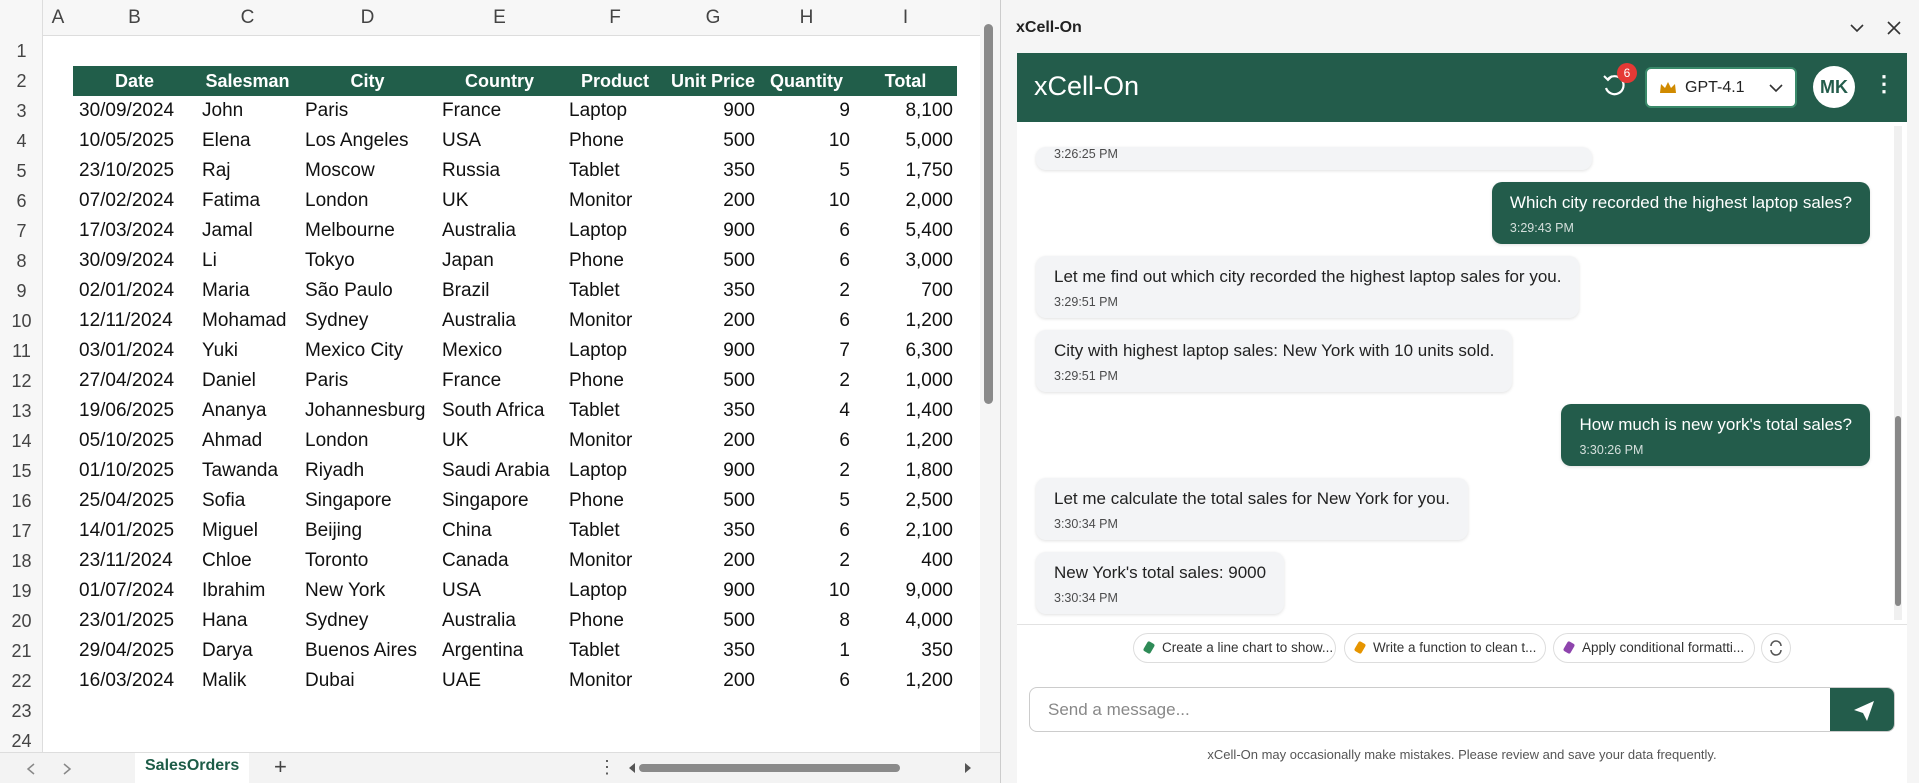 The image size is (1919, 783). Describe the element at coordinates (929, 440) in the screenshot. I see `cell: 1,200` at that location.